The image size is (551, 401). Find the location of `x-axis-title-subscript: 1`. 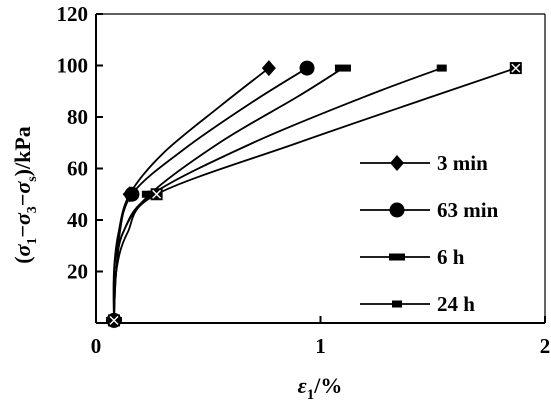

x-axis-title-subscript: 1 is located at coordinates (311, 394).